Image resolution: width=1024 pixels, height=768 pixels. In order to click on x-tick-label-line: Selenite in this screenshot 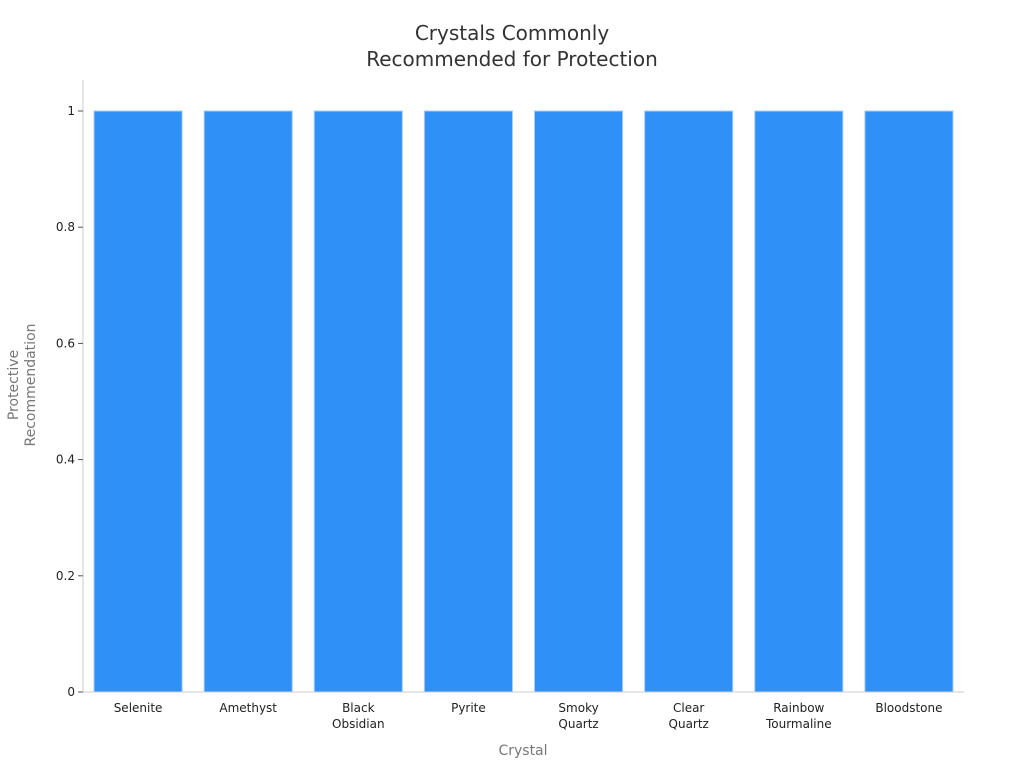, I will do `click(138, 708)`.